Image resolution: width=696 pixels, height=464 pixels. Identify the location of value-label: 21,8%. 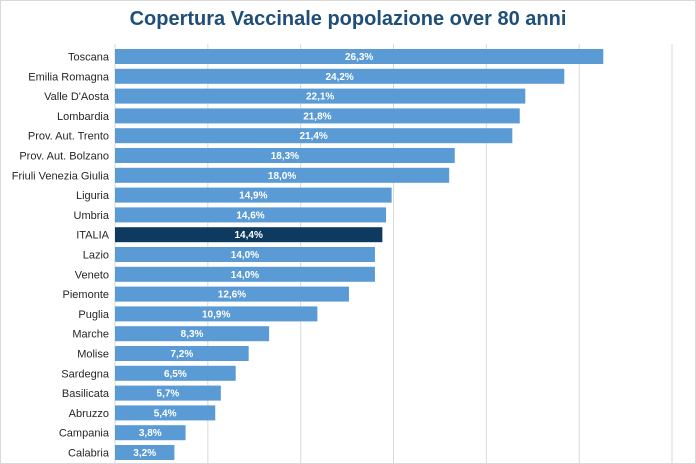
(317, 116).